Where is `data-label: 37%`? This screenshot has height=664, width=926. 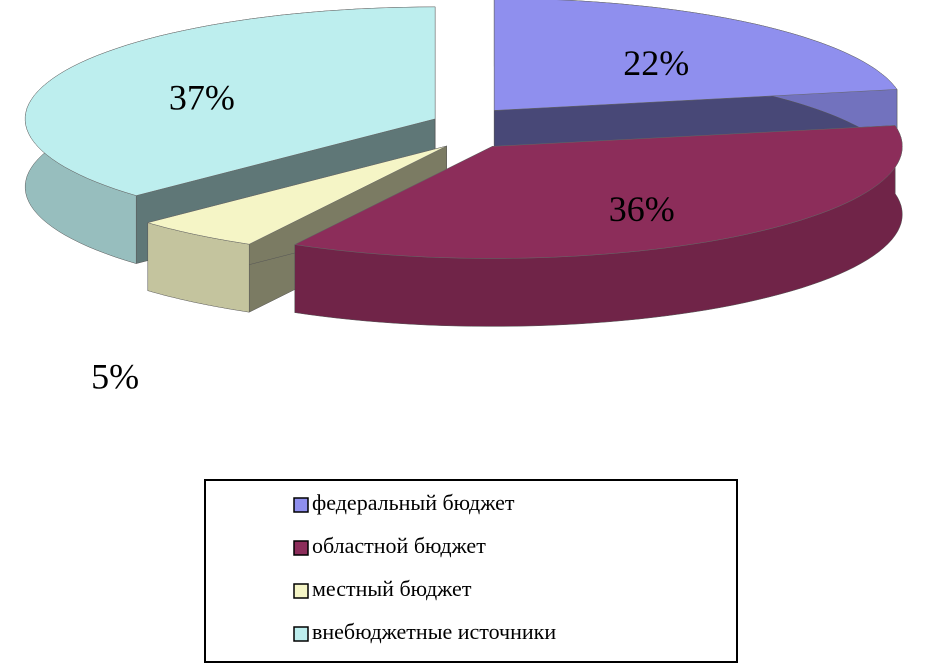
data-label: 37% is located at coordinates (202, 98).